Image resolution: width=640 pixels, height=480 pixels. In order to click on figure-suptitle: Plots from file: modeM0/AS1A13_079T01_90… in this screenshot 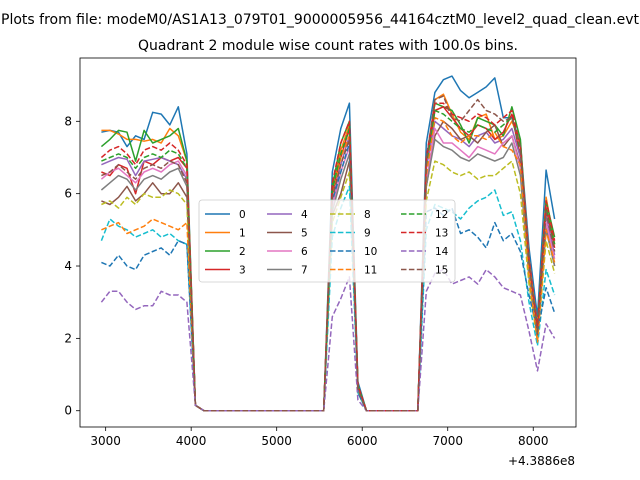, I will do `click(320, 20)`.